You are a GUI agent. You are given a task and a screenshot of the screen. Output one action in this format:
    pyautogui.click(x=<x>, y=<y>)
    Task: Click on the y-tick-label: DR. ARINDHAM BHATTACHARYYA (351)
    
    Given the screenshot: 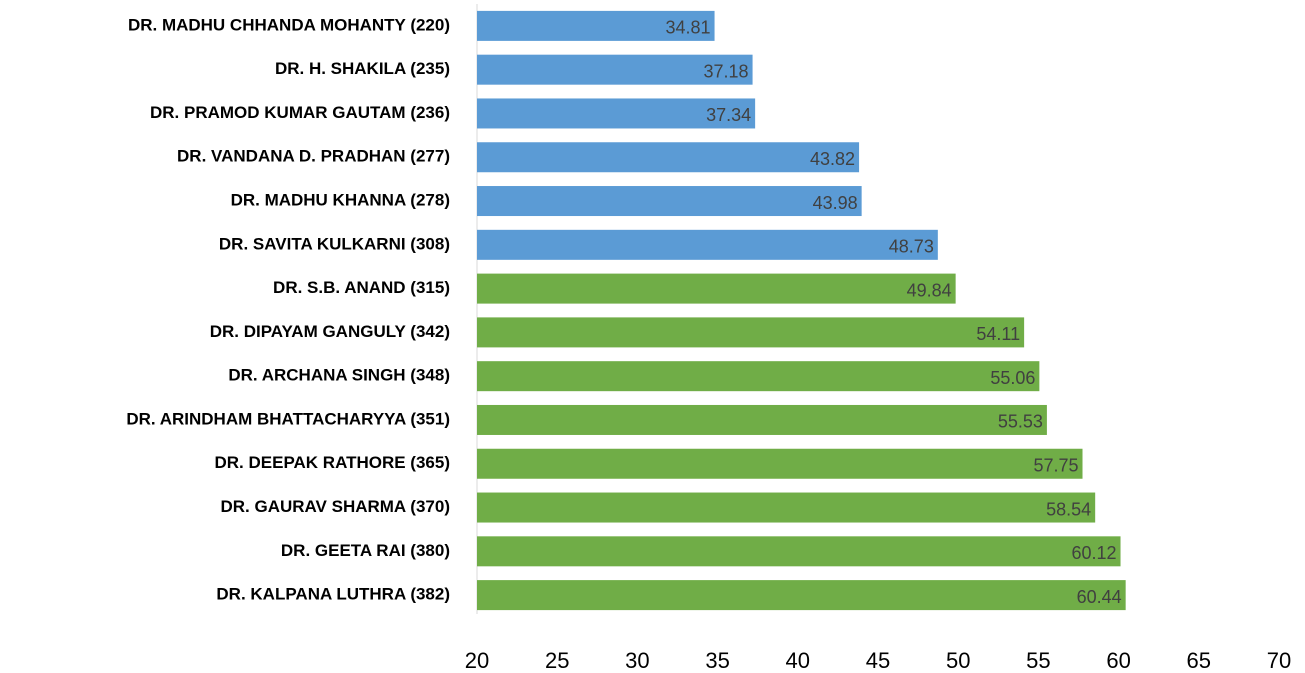 What is the action you would take?
    pyautogui.click(x=288, y=418)
    